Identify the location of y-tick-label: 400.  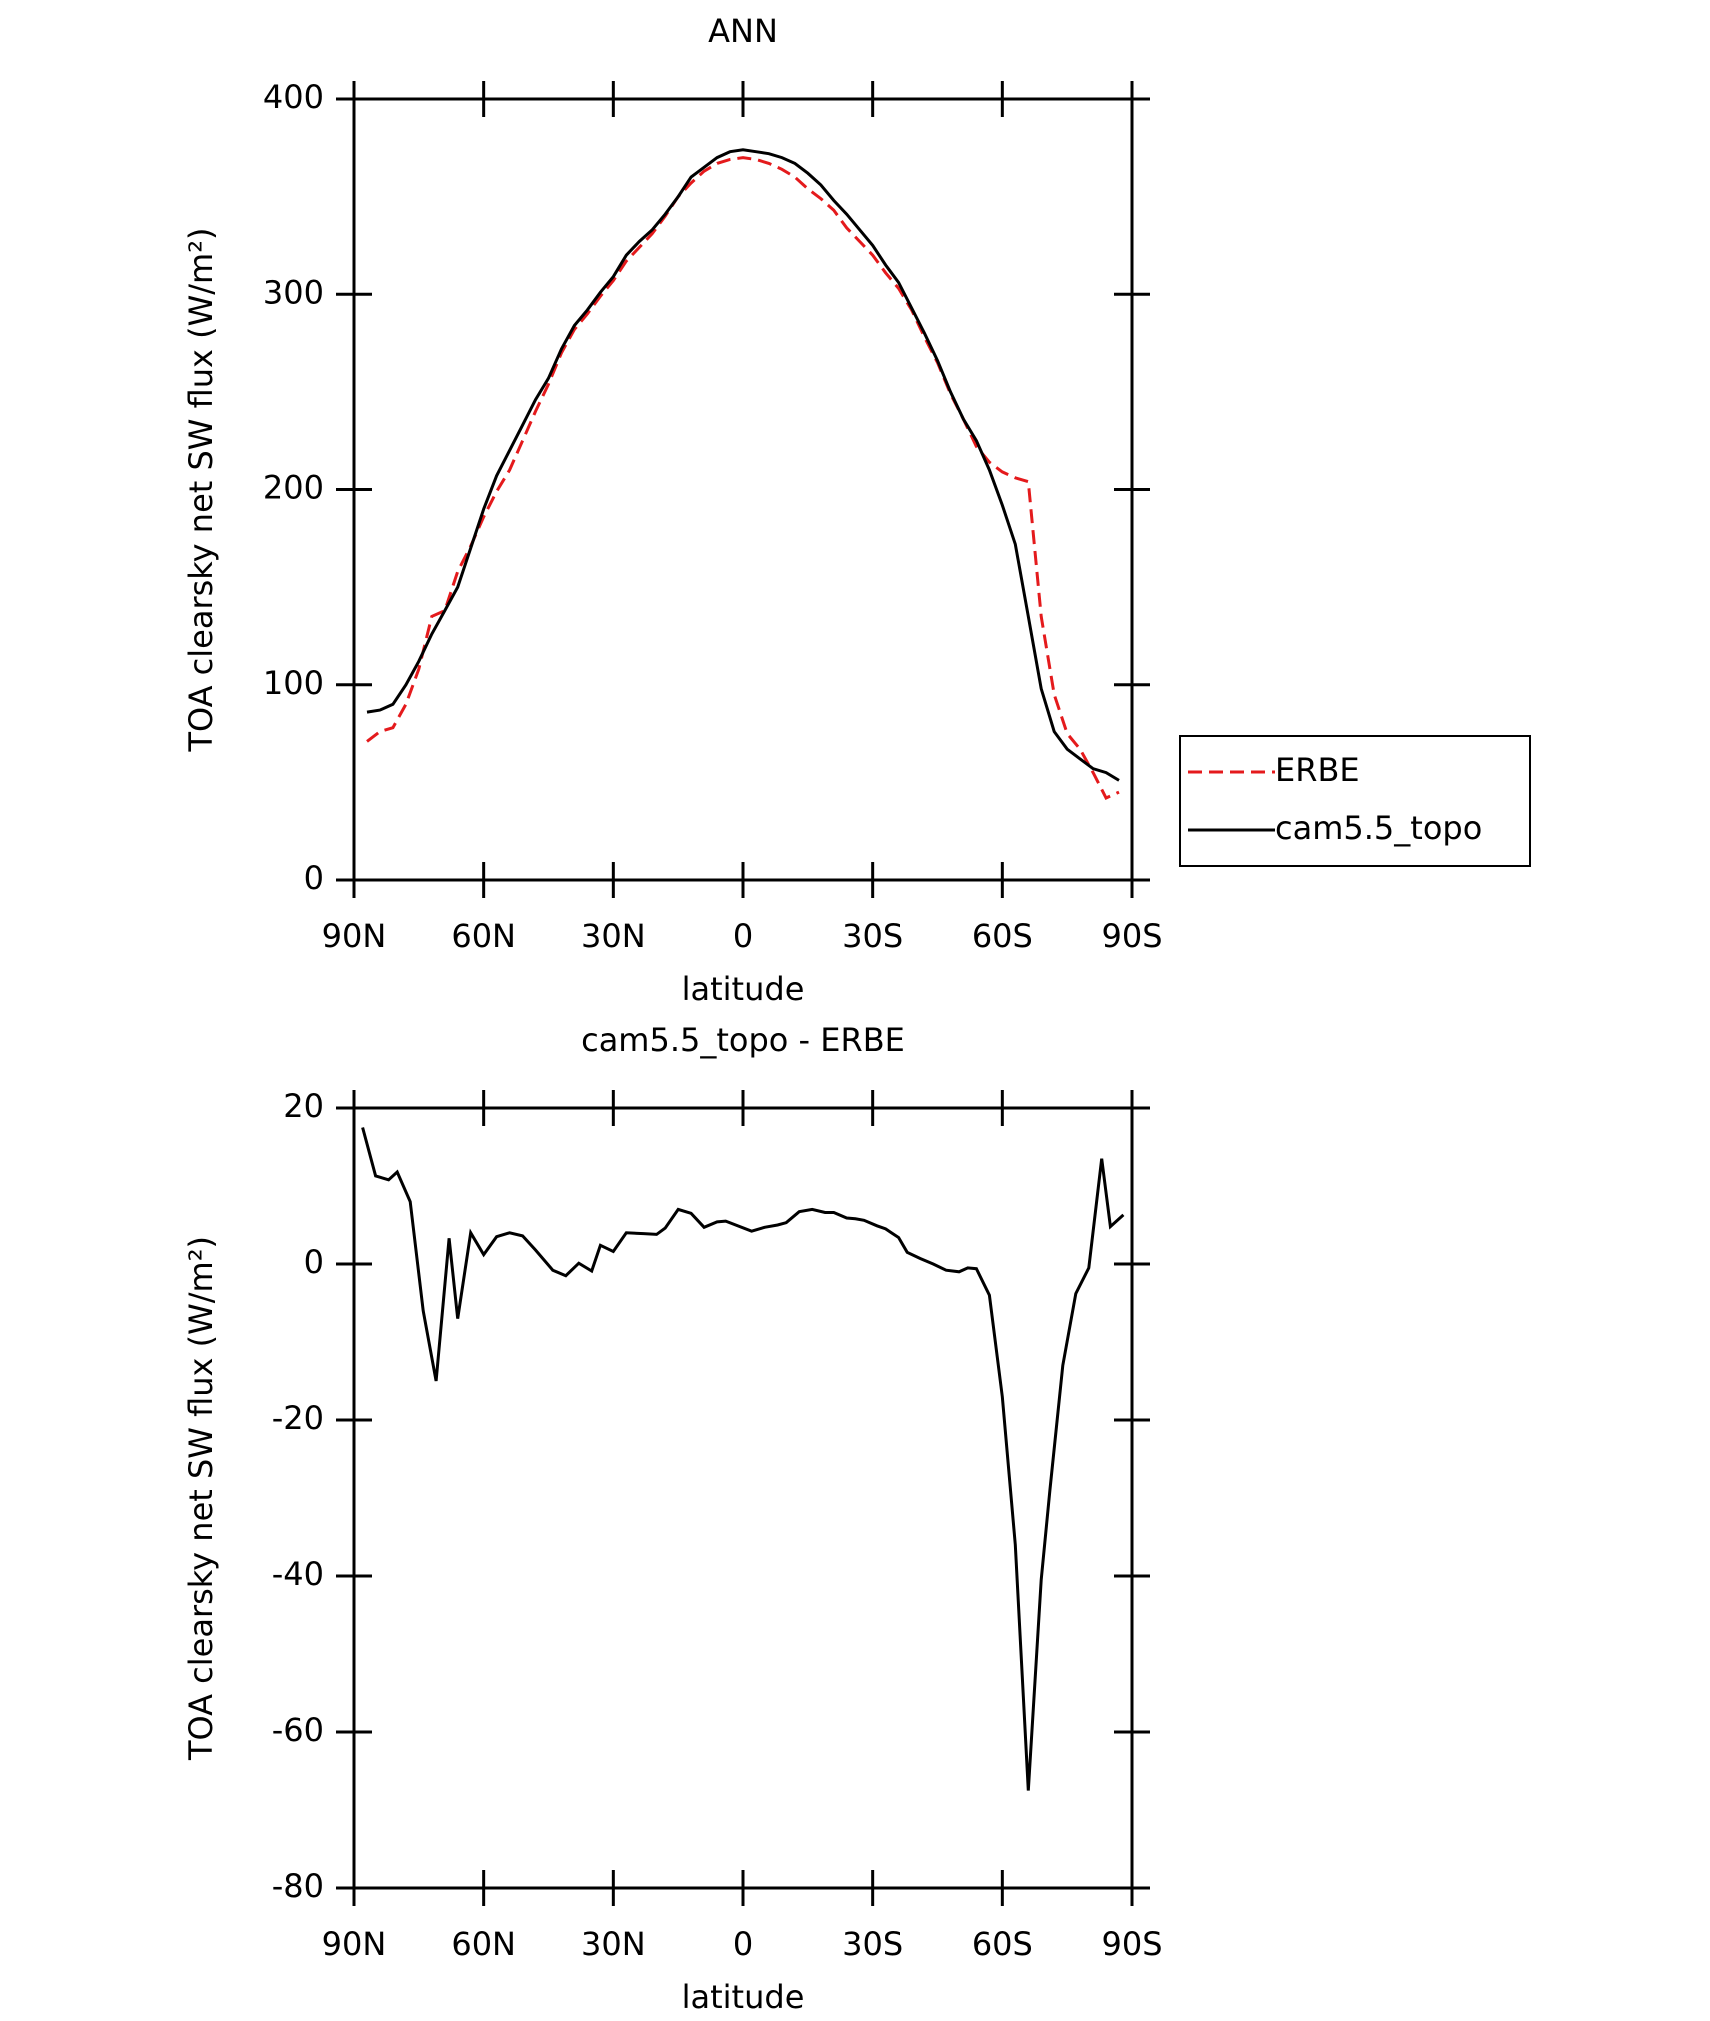
(293, 97).